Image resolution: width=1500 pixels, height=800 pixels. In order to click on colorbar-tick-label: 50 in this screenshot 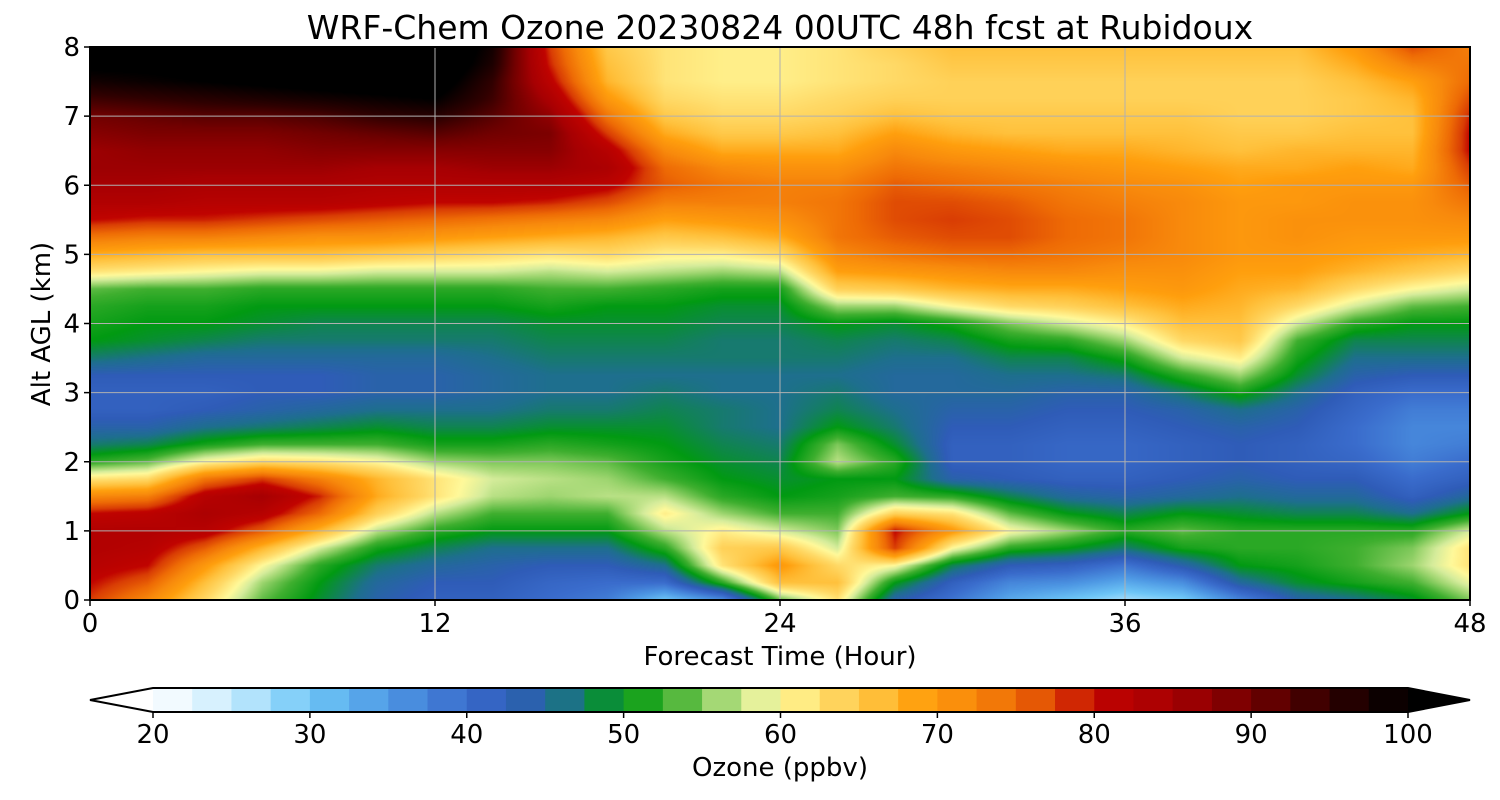, I will do `click(623, 735)`.